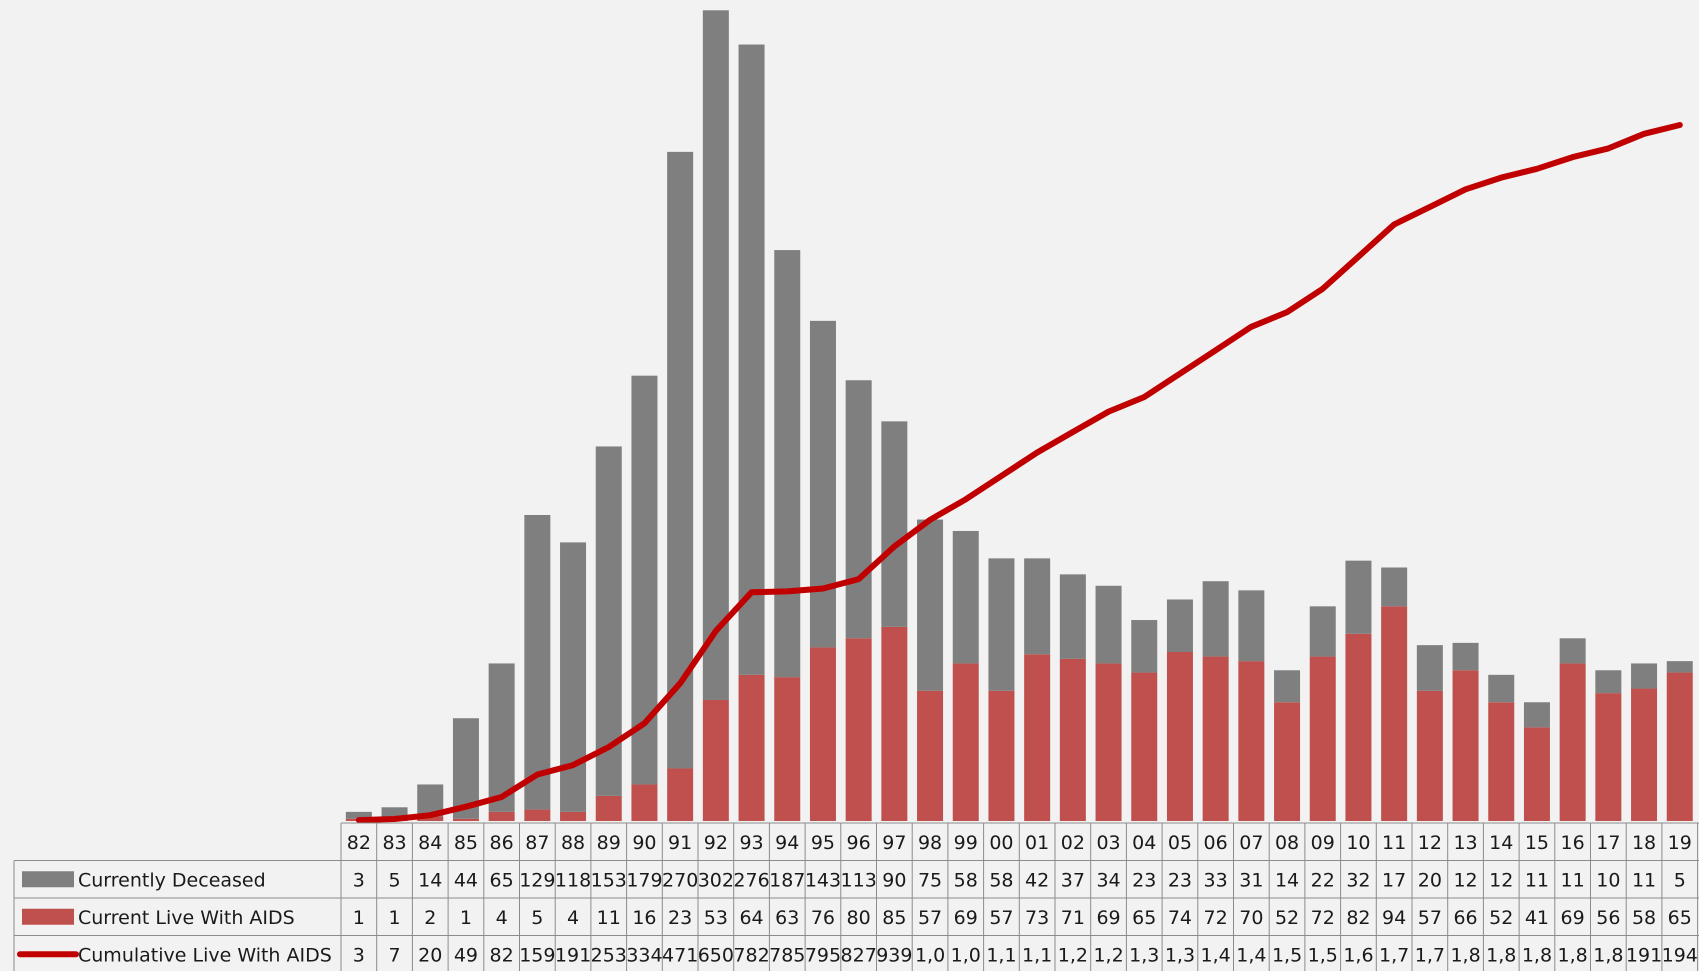 This screenshot has height=971, width=1699. Describe the element at coordinates (1216, 955) in the screenshot. I see `cell-2-06: 1,4` at that location.